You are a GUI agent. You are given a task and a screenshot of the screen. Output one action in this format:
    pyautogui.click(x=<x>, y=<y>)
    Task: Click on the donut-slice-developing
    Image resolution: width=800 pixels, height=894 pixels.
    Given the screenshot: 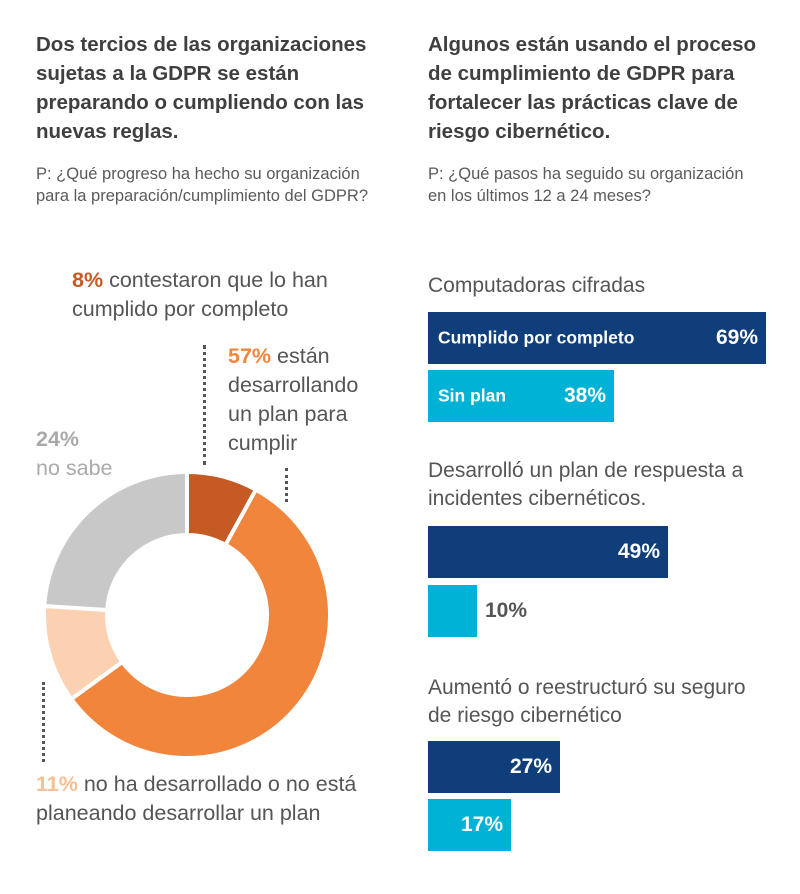 What is the action you would take?
    pyautogui.click(x=200, y=623)
    